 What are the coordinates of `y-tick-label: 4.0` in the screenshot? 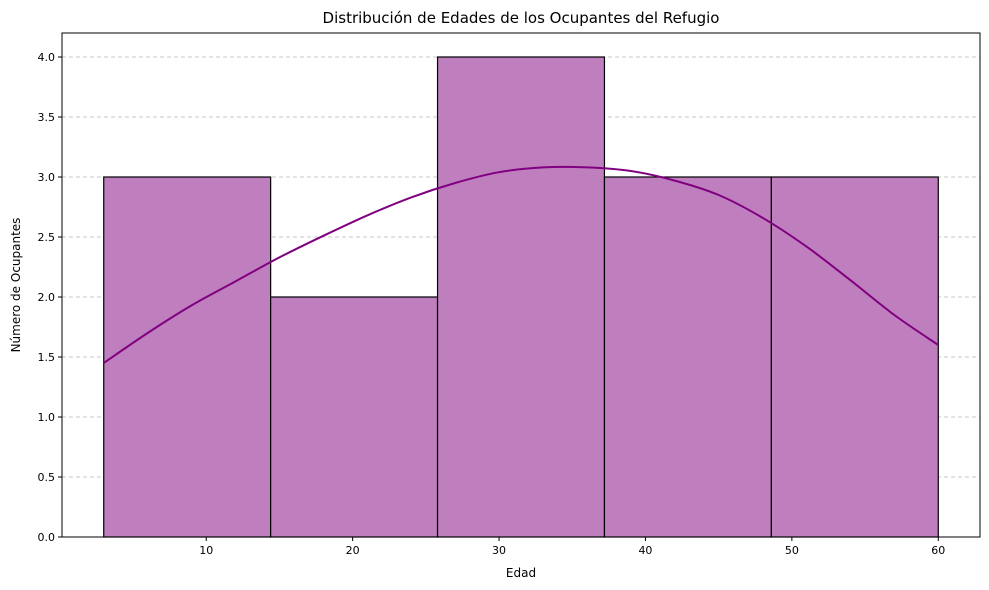 It's located at (47, 57).